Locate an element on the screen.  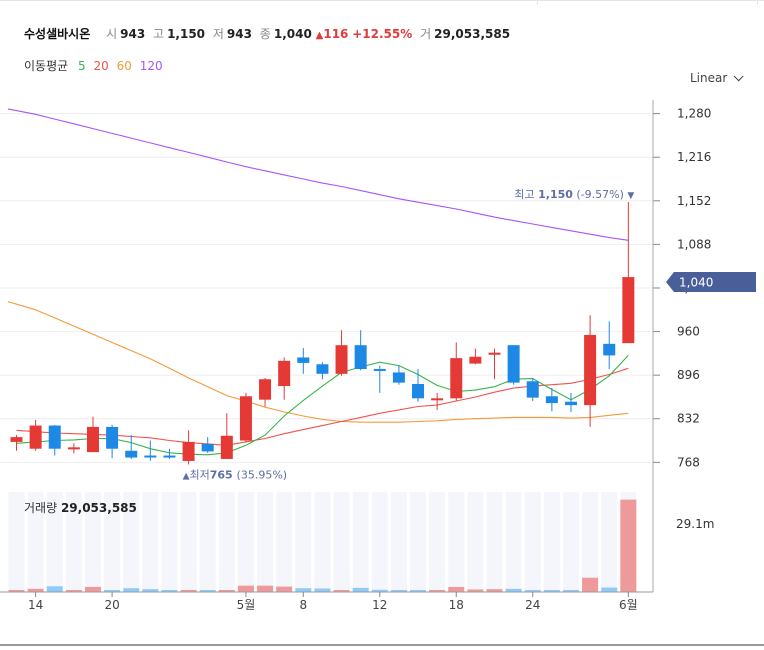
low-label: 저 is located at coordinates (218, 34).